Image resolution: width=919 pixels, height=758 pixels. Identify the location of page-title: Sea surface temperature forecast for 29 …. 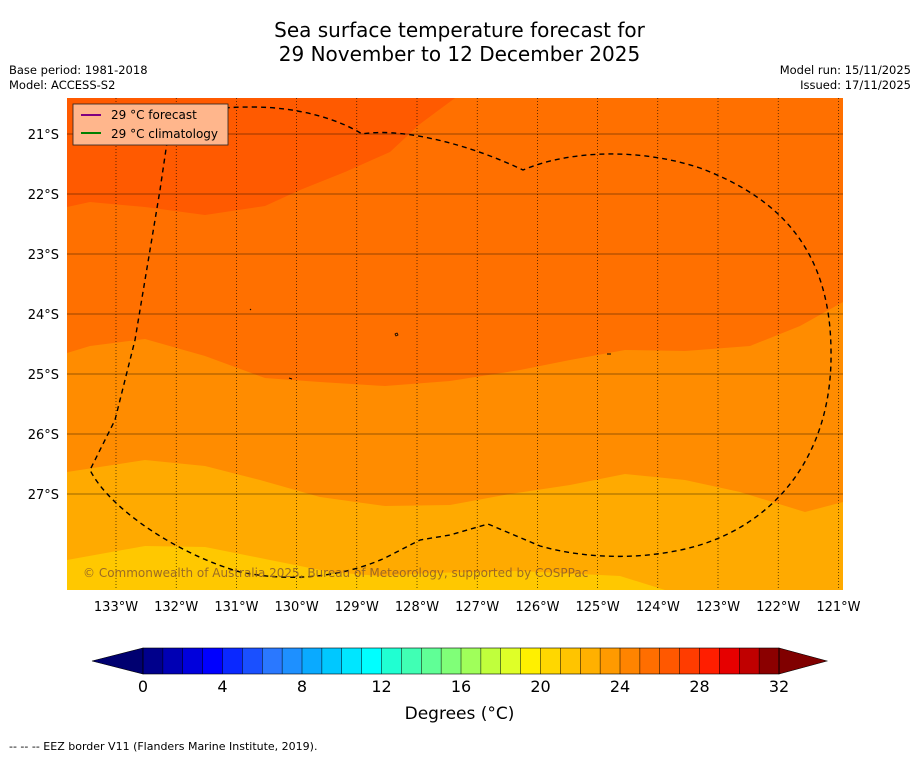
(459, 42).